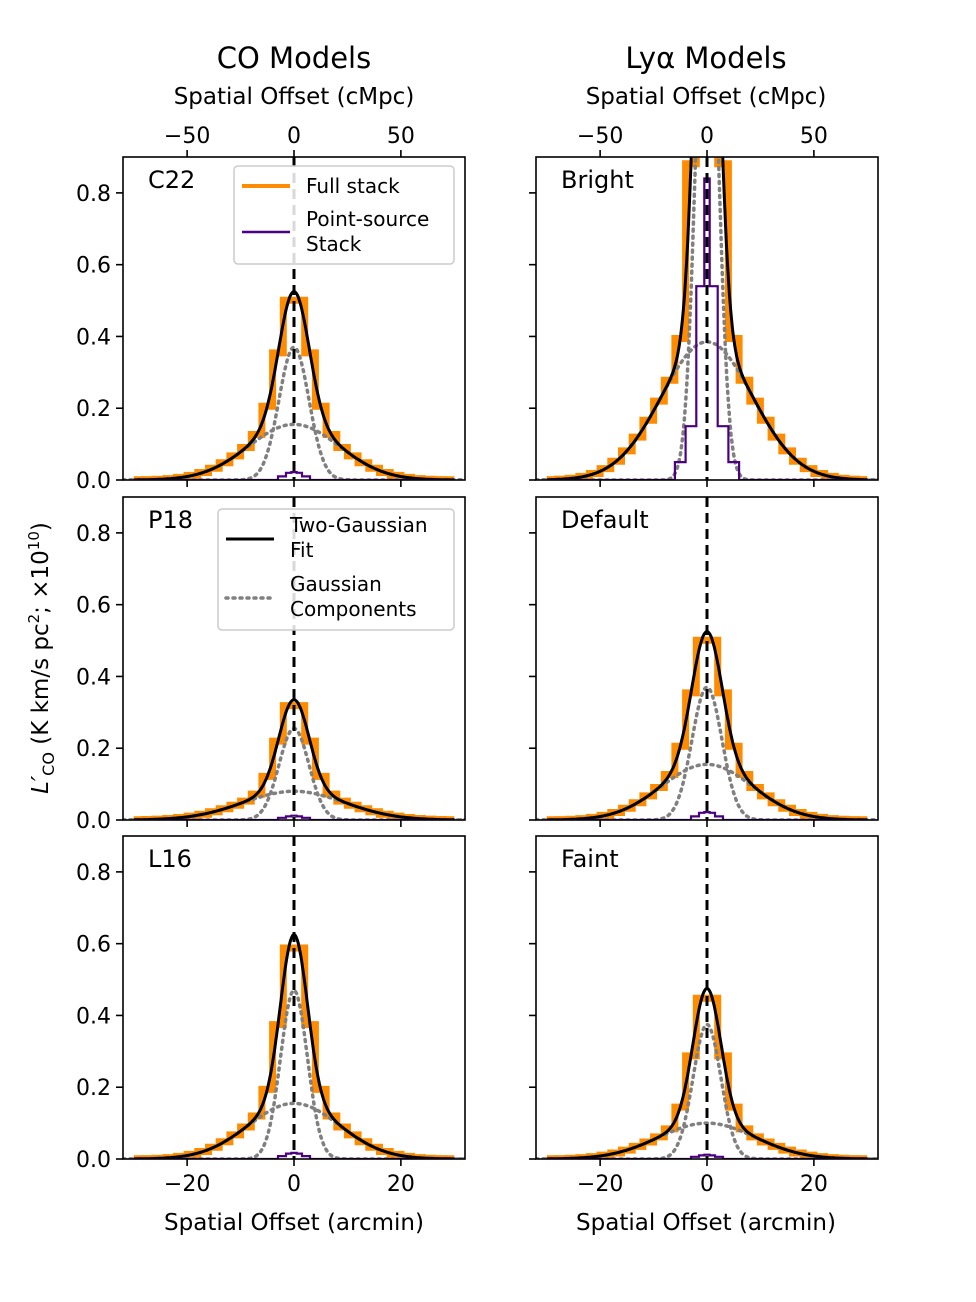 The height and width of the screenshot is (1302, 976). Describe the element at coordinates (605, 520) in the screenshot. I see `panel-title: Default` at that location.